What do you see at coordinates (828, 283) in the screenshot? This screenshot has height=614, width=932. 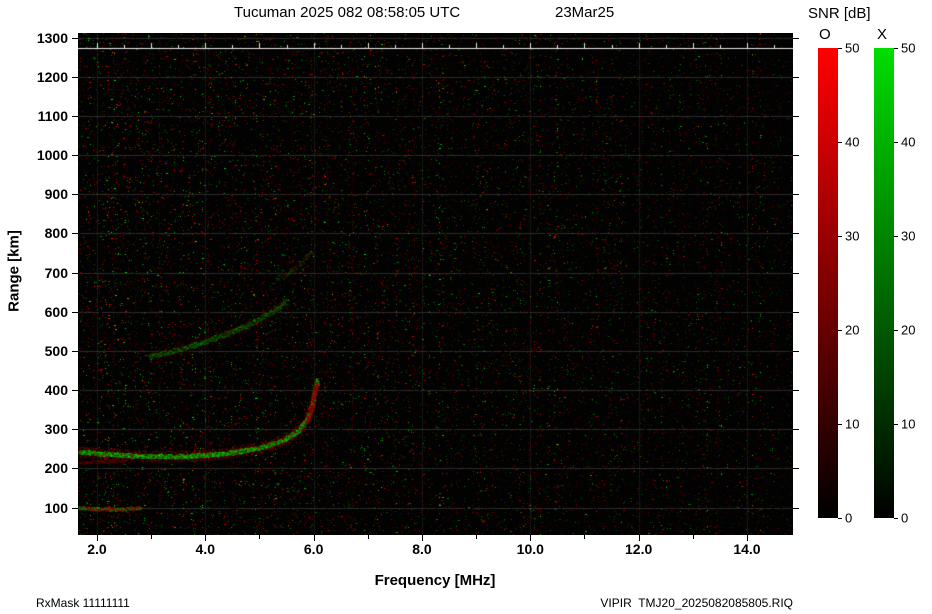 I see `colorbar-o-gradient` at bounding box center [828, 283].